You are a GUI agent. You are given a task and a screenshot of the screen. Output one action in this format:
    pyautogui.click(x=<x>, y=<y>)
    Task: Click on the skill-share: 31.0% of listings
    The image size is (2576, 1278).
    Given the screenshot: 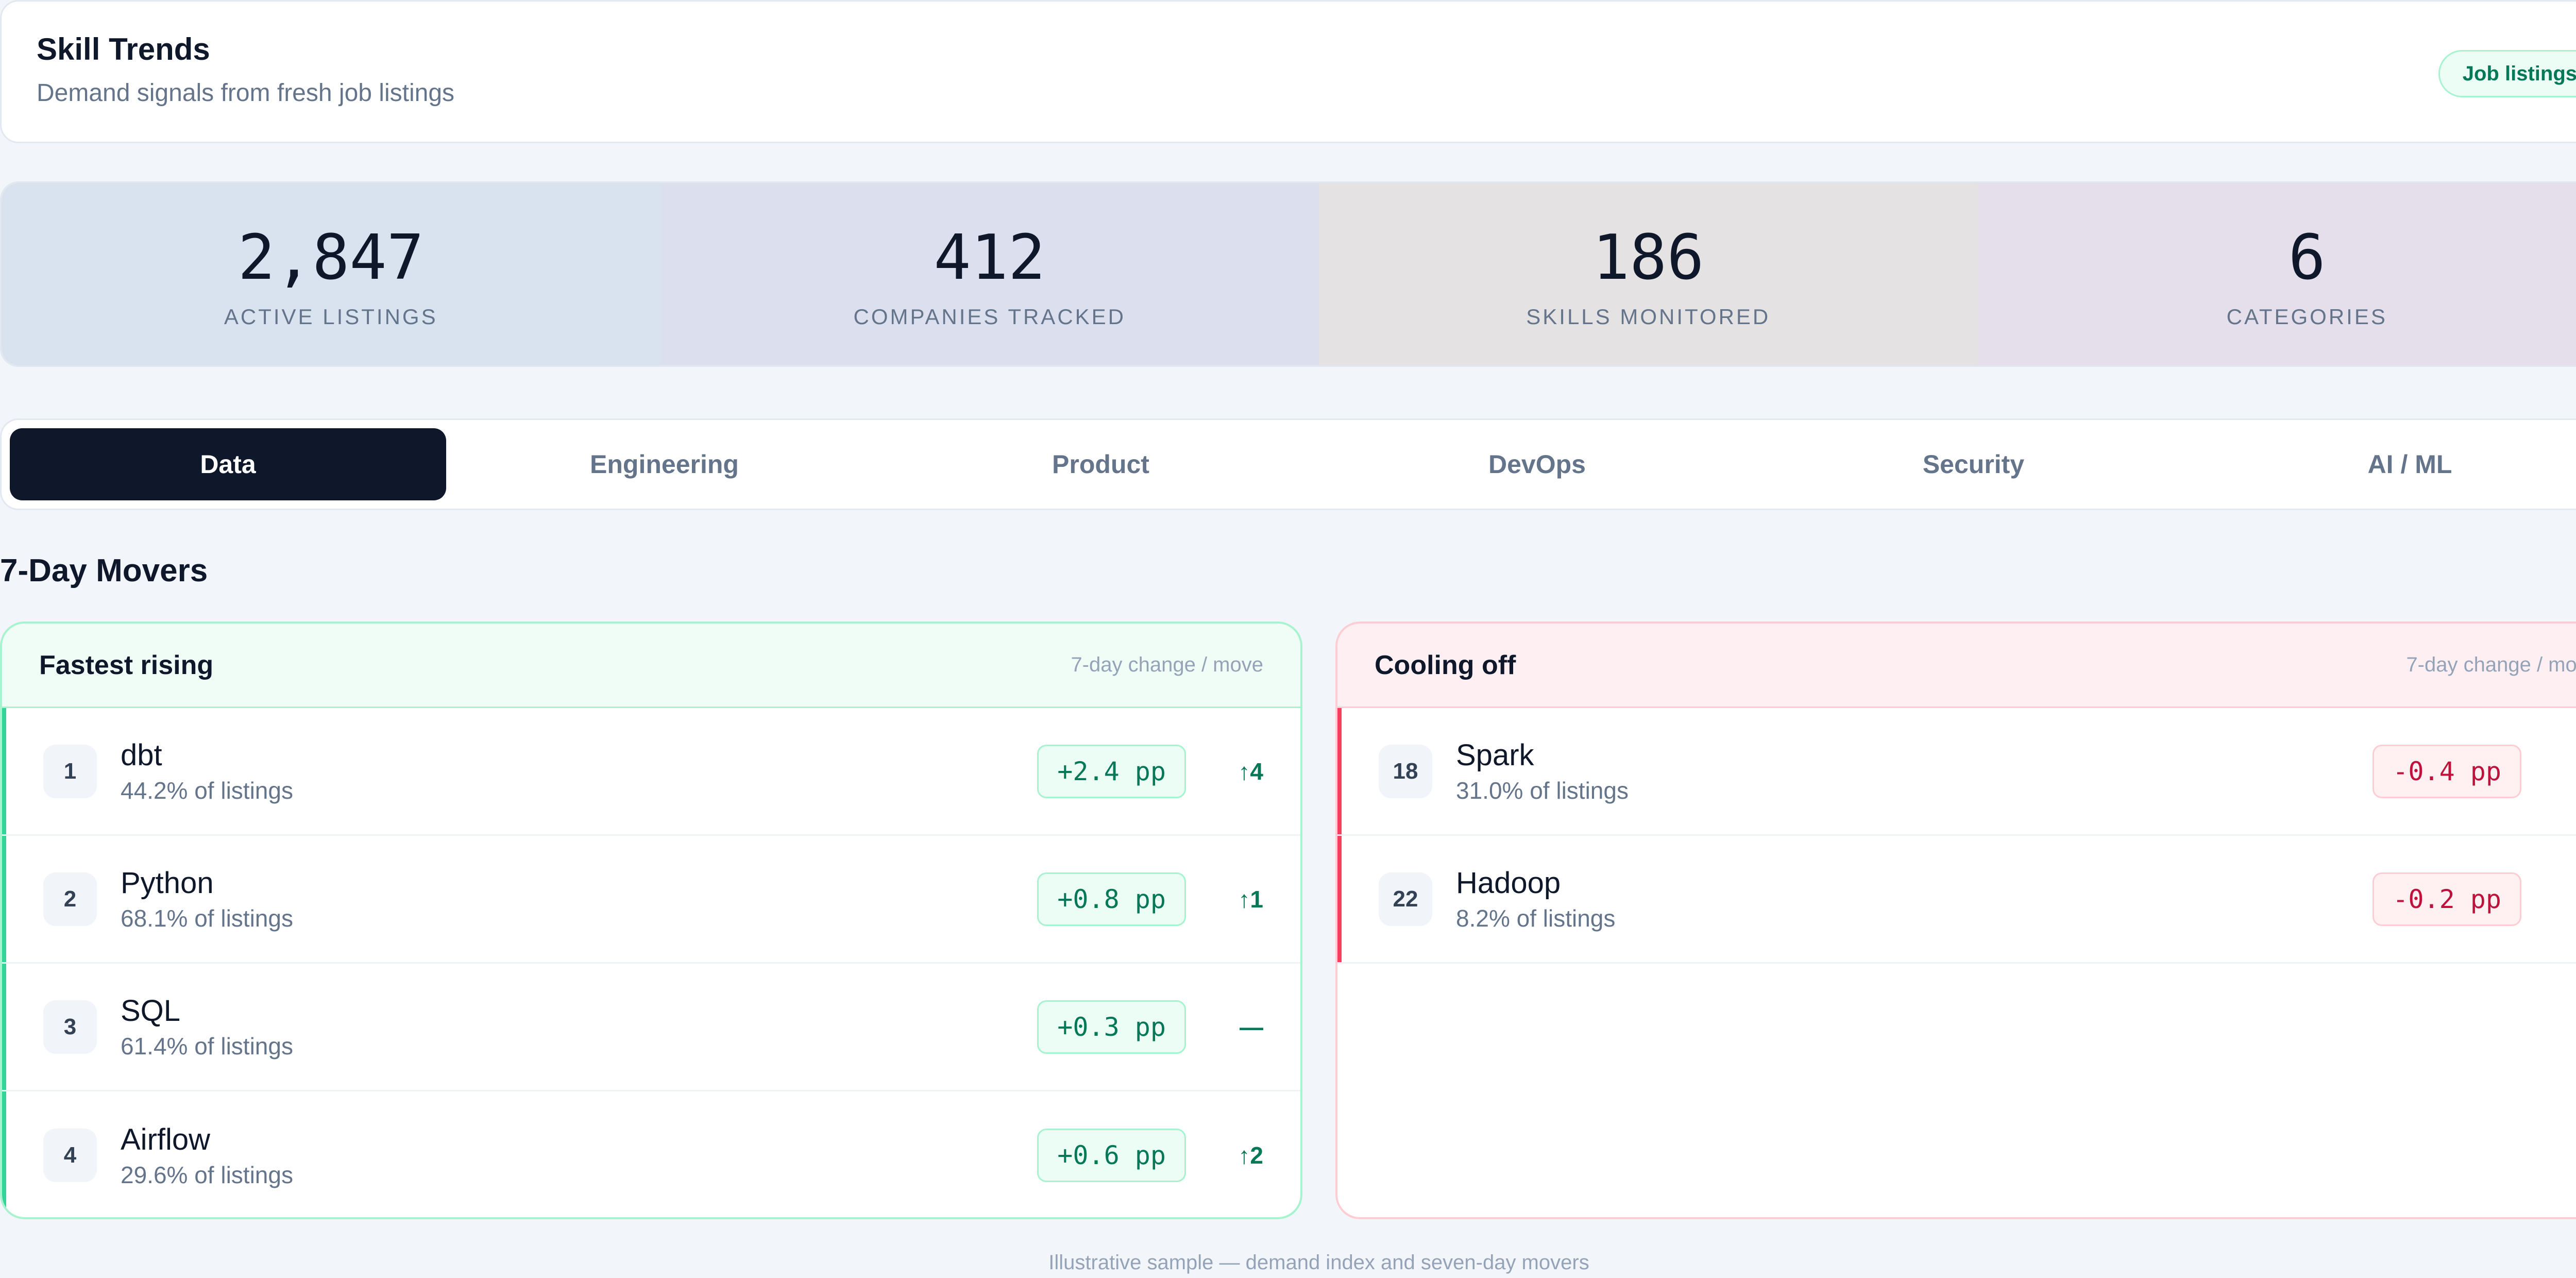 What is the action you would take?
    pyautogui.click(x=1542, y=791)
    